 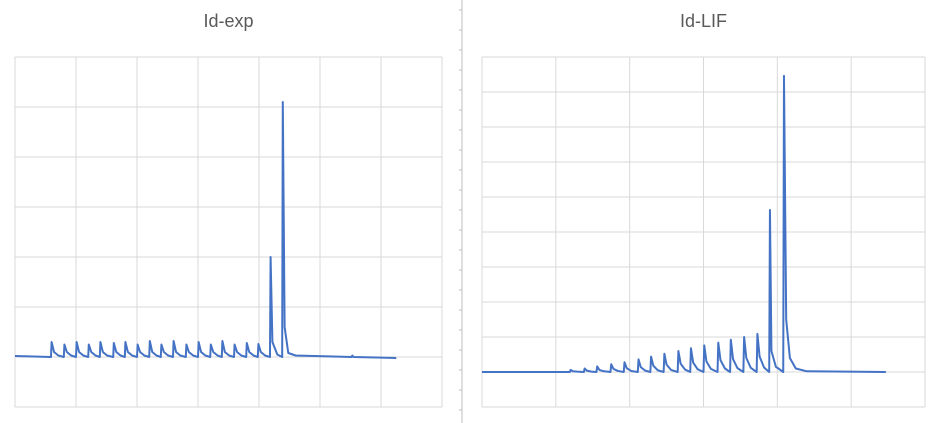 What do you see at coordinates (228, 21) in the screenshot?
I see `chart-title: Id-exp` at bounding box center [228, 21].